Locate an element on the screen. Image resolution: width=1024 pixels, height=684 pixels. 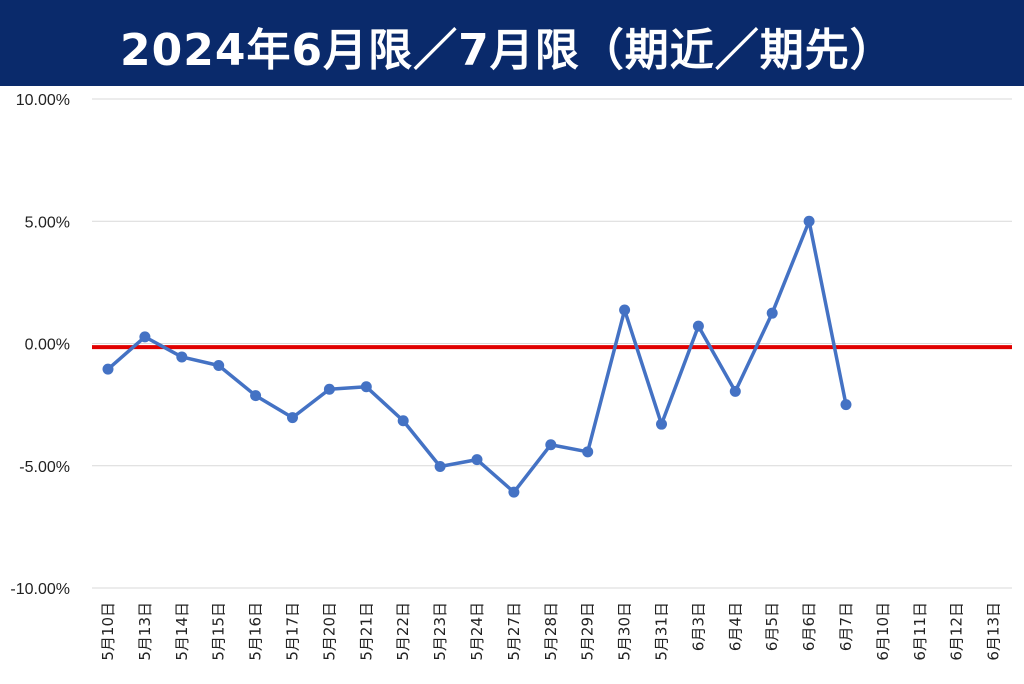
x-tick-label: 5月15日 is located at coordinates (219, 631).